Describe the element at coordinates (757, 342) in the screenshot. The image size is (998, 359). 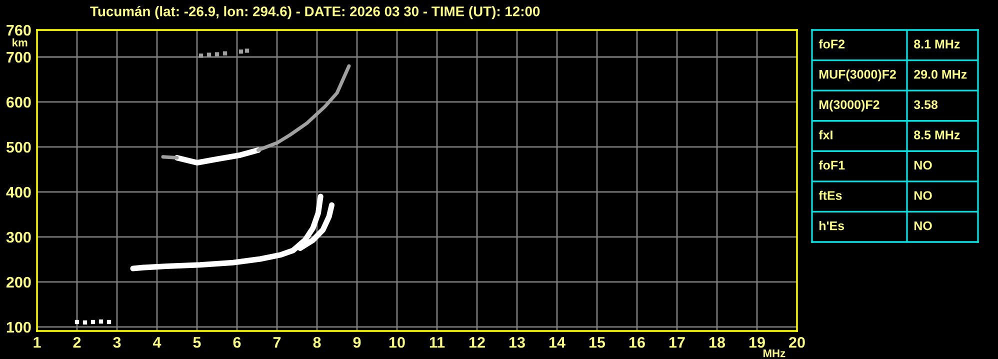
I see `x-tick-label: 19` at that location.